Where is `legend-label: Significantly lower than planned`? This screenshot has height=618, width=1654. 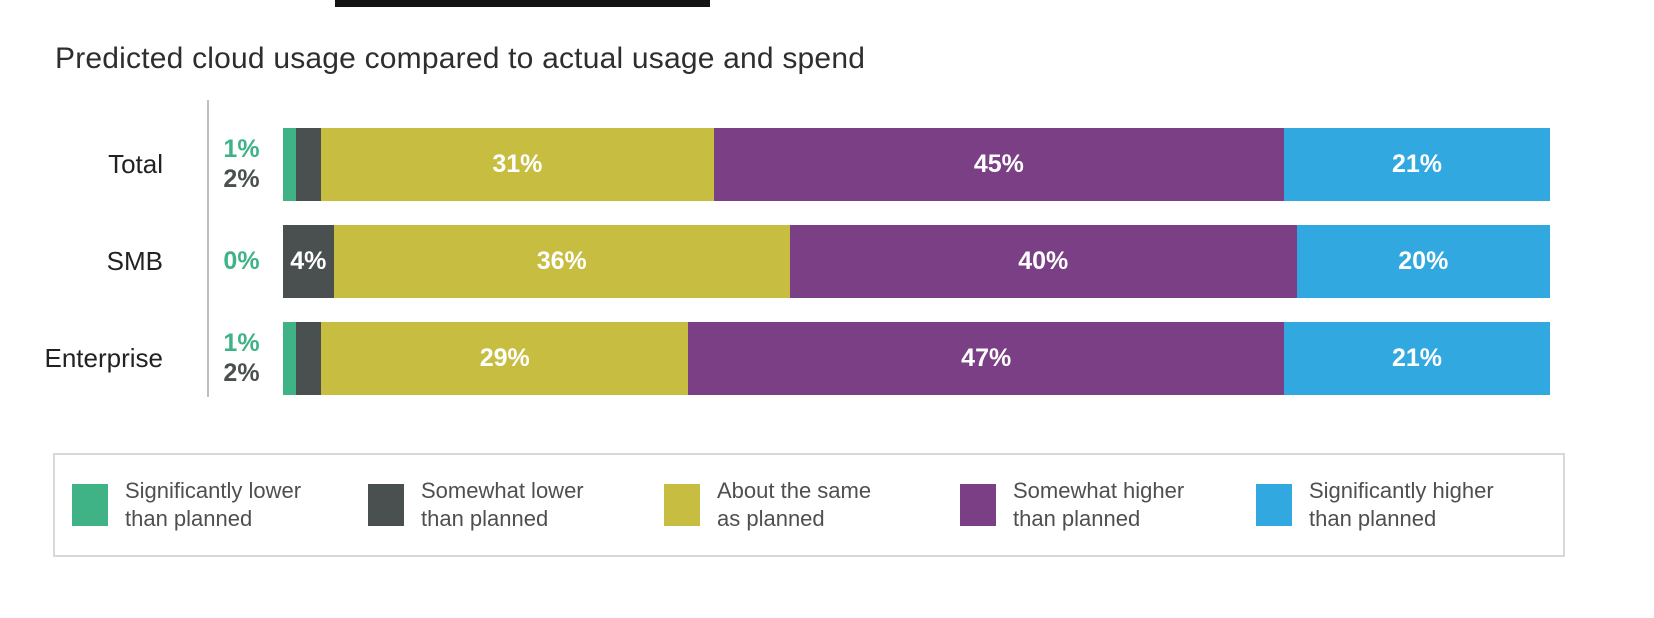
legend-label: Significantly lower than planned is located at coordinates (213, 504).